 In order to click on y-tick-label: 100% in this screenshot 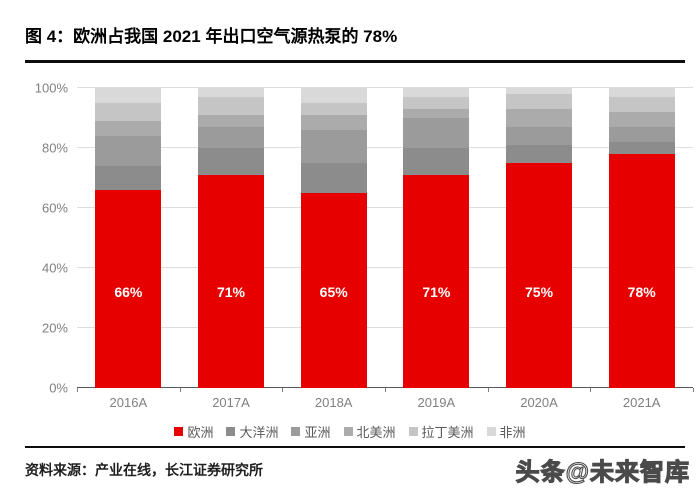, I will do `click(51, 88)`.